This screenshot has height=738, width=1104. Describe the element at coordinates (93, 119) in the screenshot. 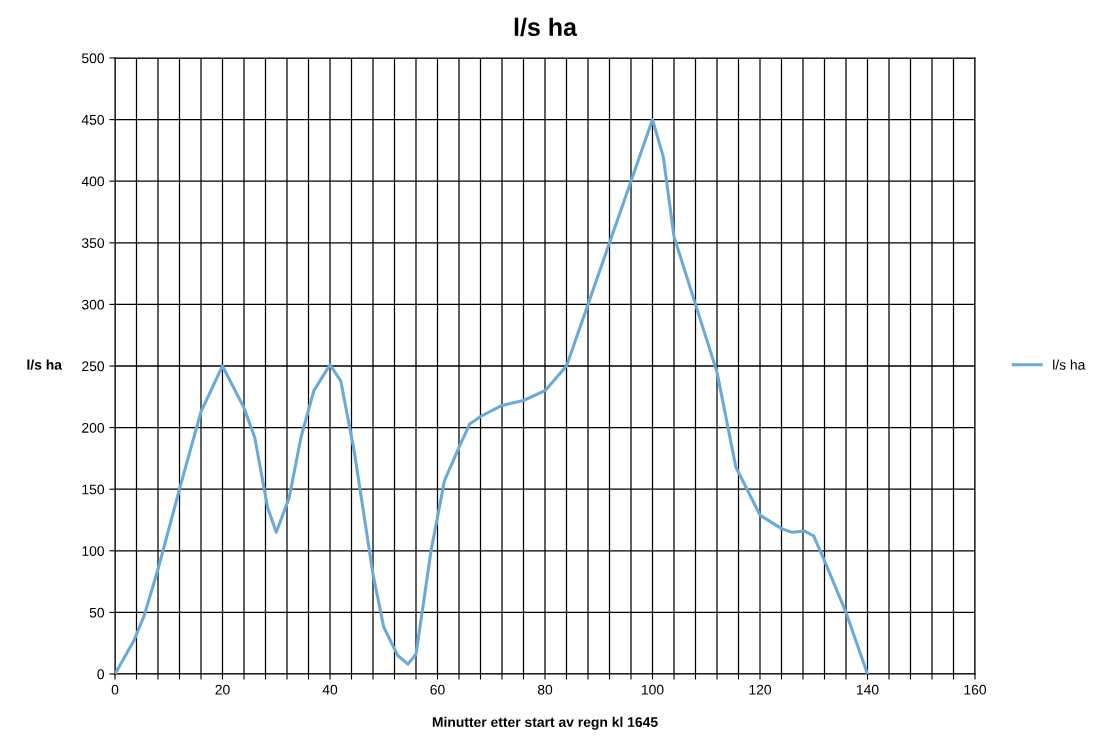

I see `y-tick-label: 450` at that location.